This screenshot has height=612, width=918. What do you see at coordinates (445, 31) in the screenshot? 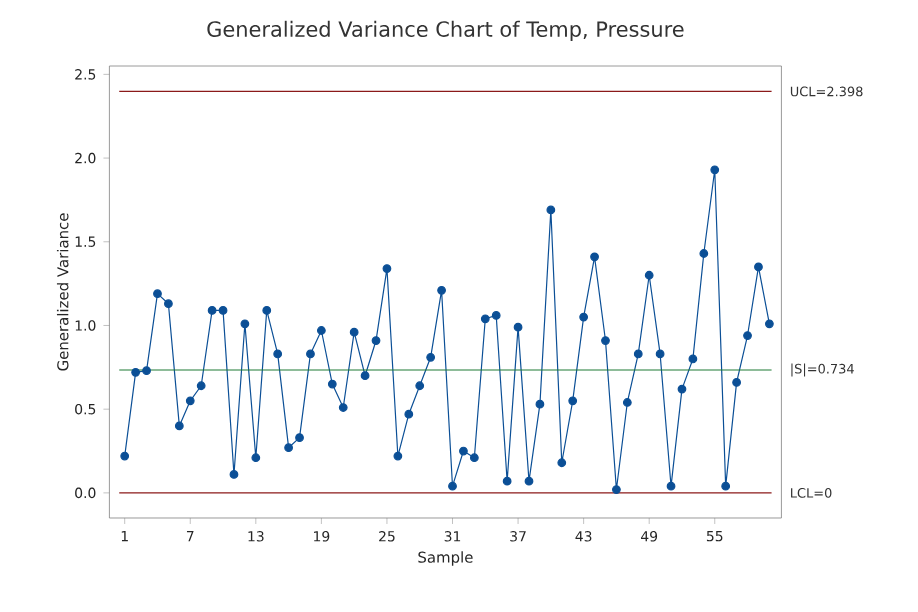
I see `chart-title: Generalized Variance Chart of Temp, Pressure` at bounding box center [445, 31].